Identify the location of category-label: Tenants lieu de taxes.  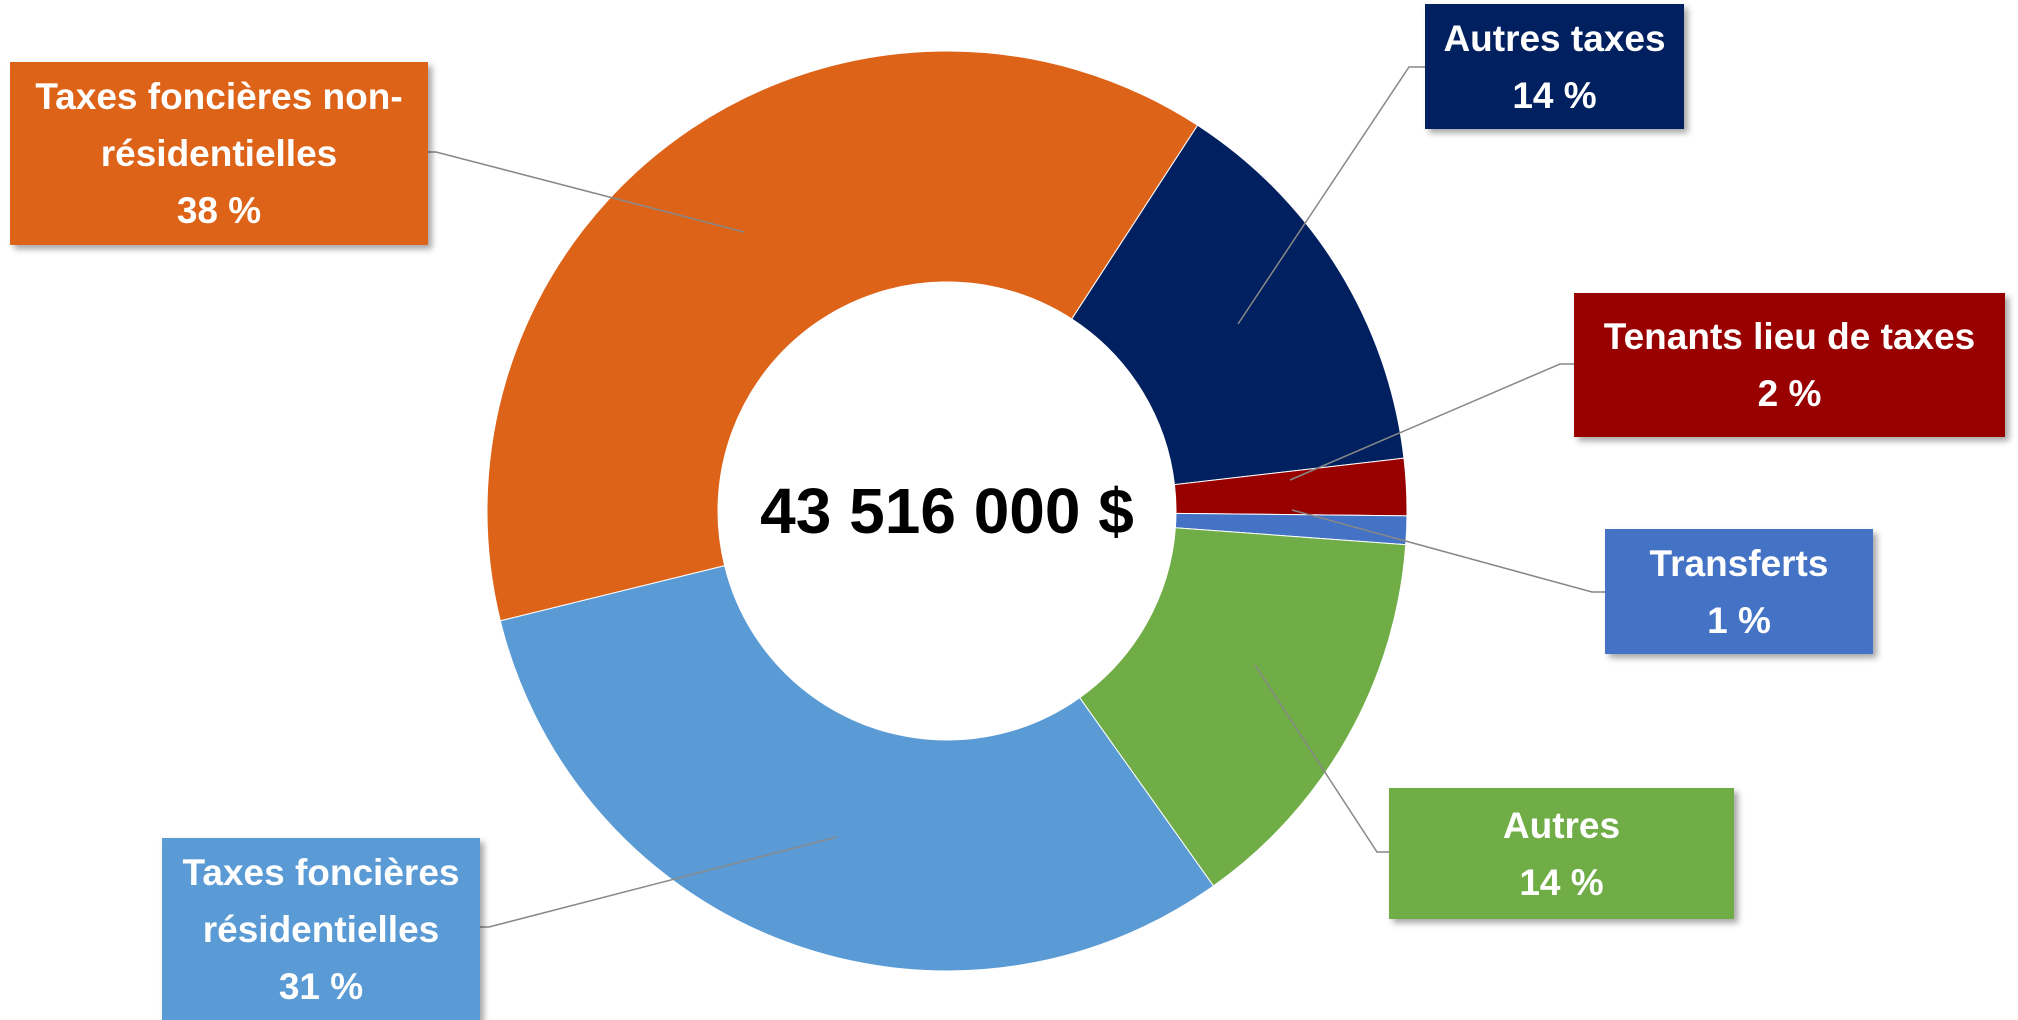
(1789, 336).